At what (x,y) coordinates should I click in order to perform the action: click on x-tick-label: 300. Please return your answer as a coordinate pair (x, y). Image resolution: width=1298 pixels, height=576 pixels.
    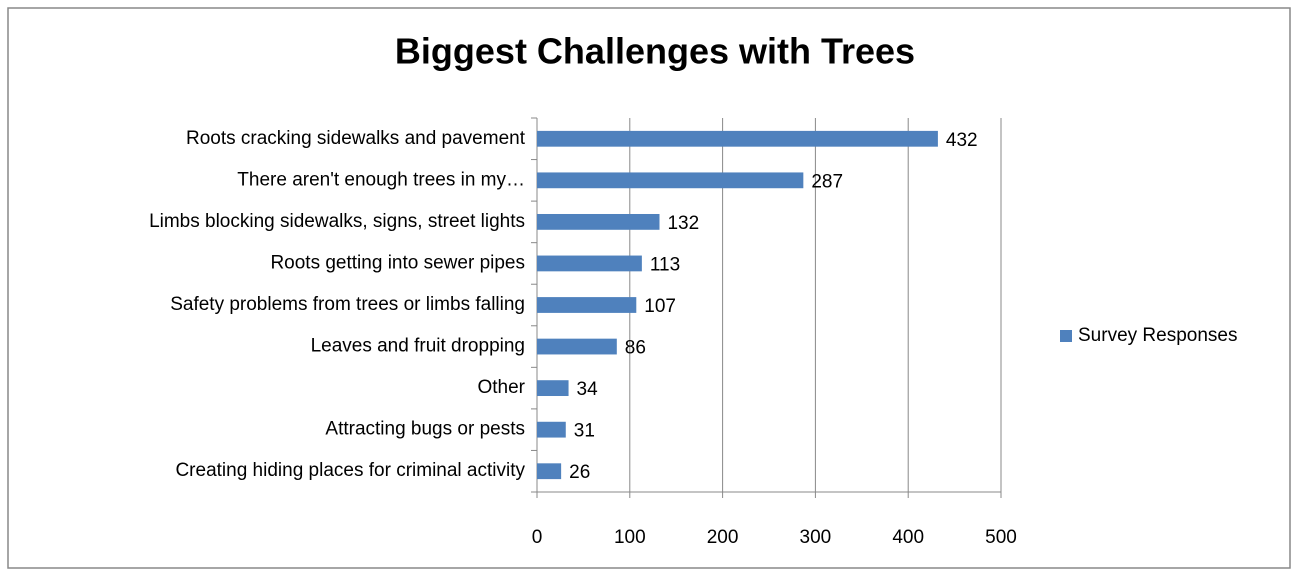
    Looking at the image, I should click on (816, 537).